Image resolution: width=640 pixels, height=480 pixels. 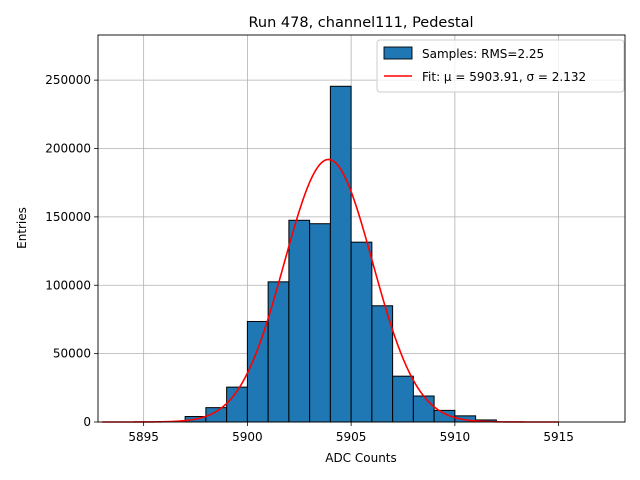 What do you see at coordinates (483, 54) in the screenshot?
I see `legend-label-samples: Samples: RMS=2.25` at bounding box center [483, 54].